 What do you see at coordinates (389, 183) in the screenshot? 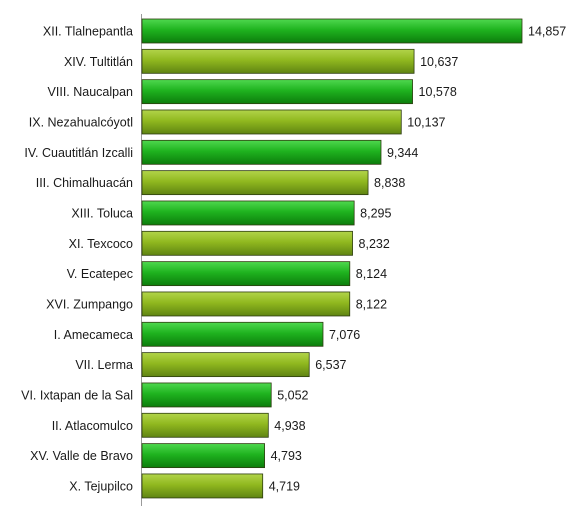
I see `value-label: 8,838` at bounding box center [389, 183].